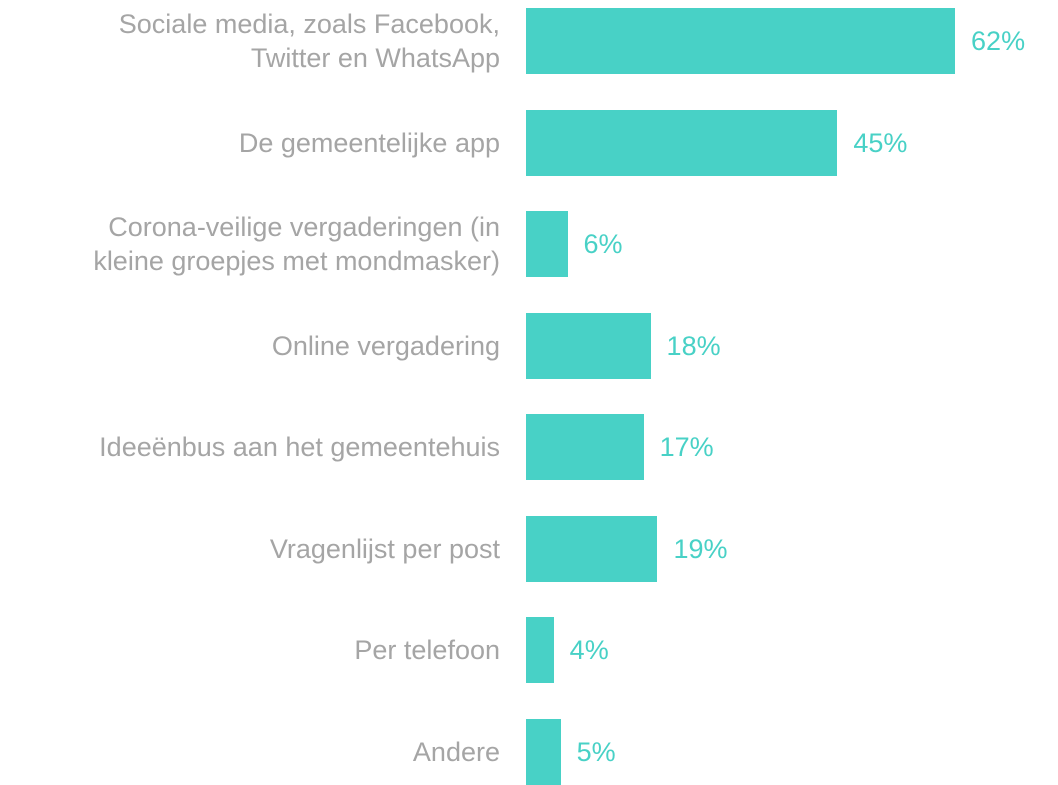  I want to click on value-label: 19%, so click(700, 548).